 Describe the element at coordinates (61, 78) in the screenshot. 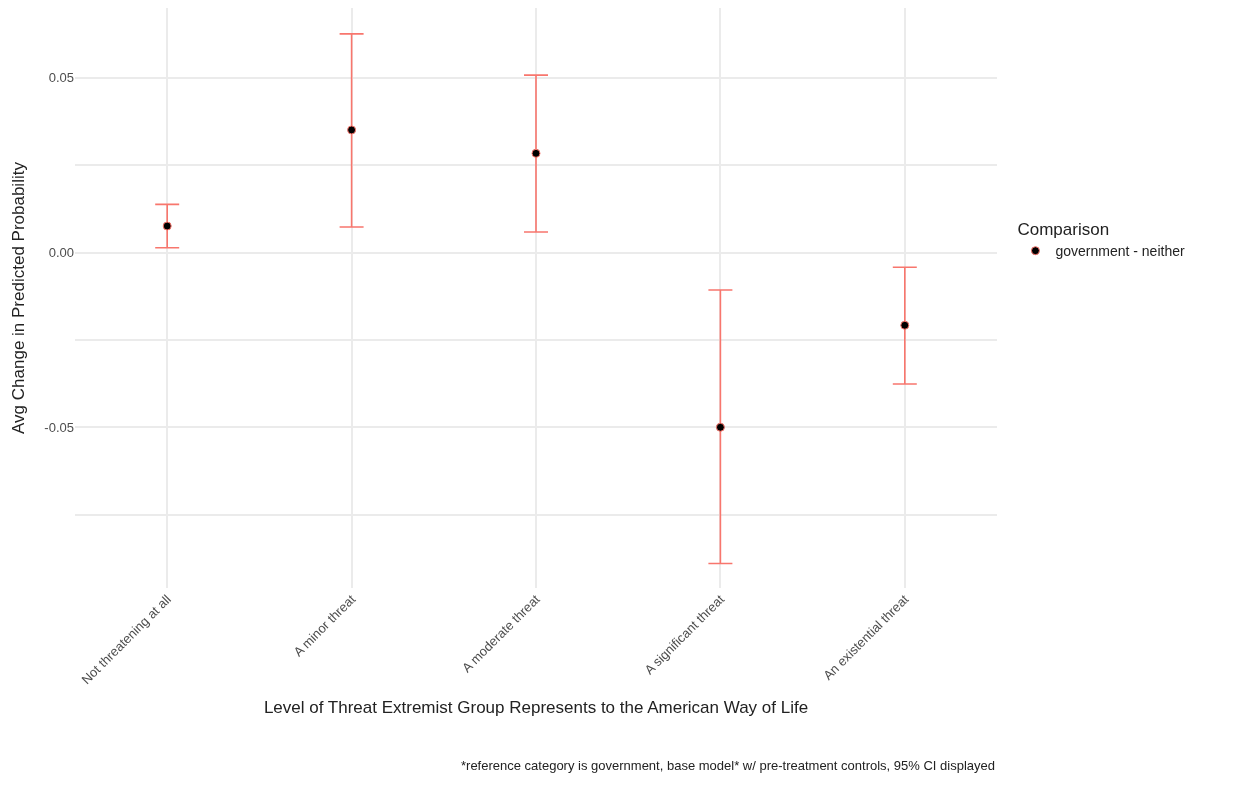

I see `y-tick-label: 0.05` at that location.